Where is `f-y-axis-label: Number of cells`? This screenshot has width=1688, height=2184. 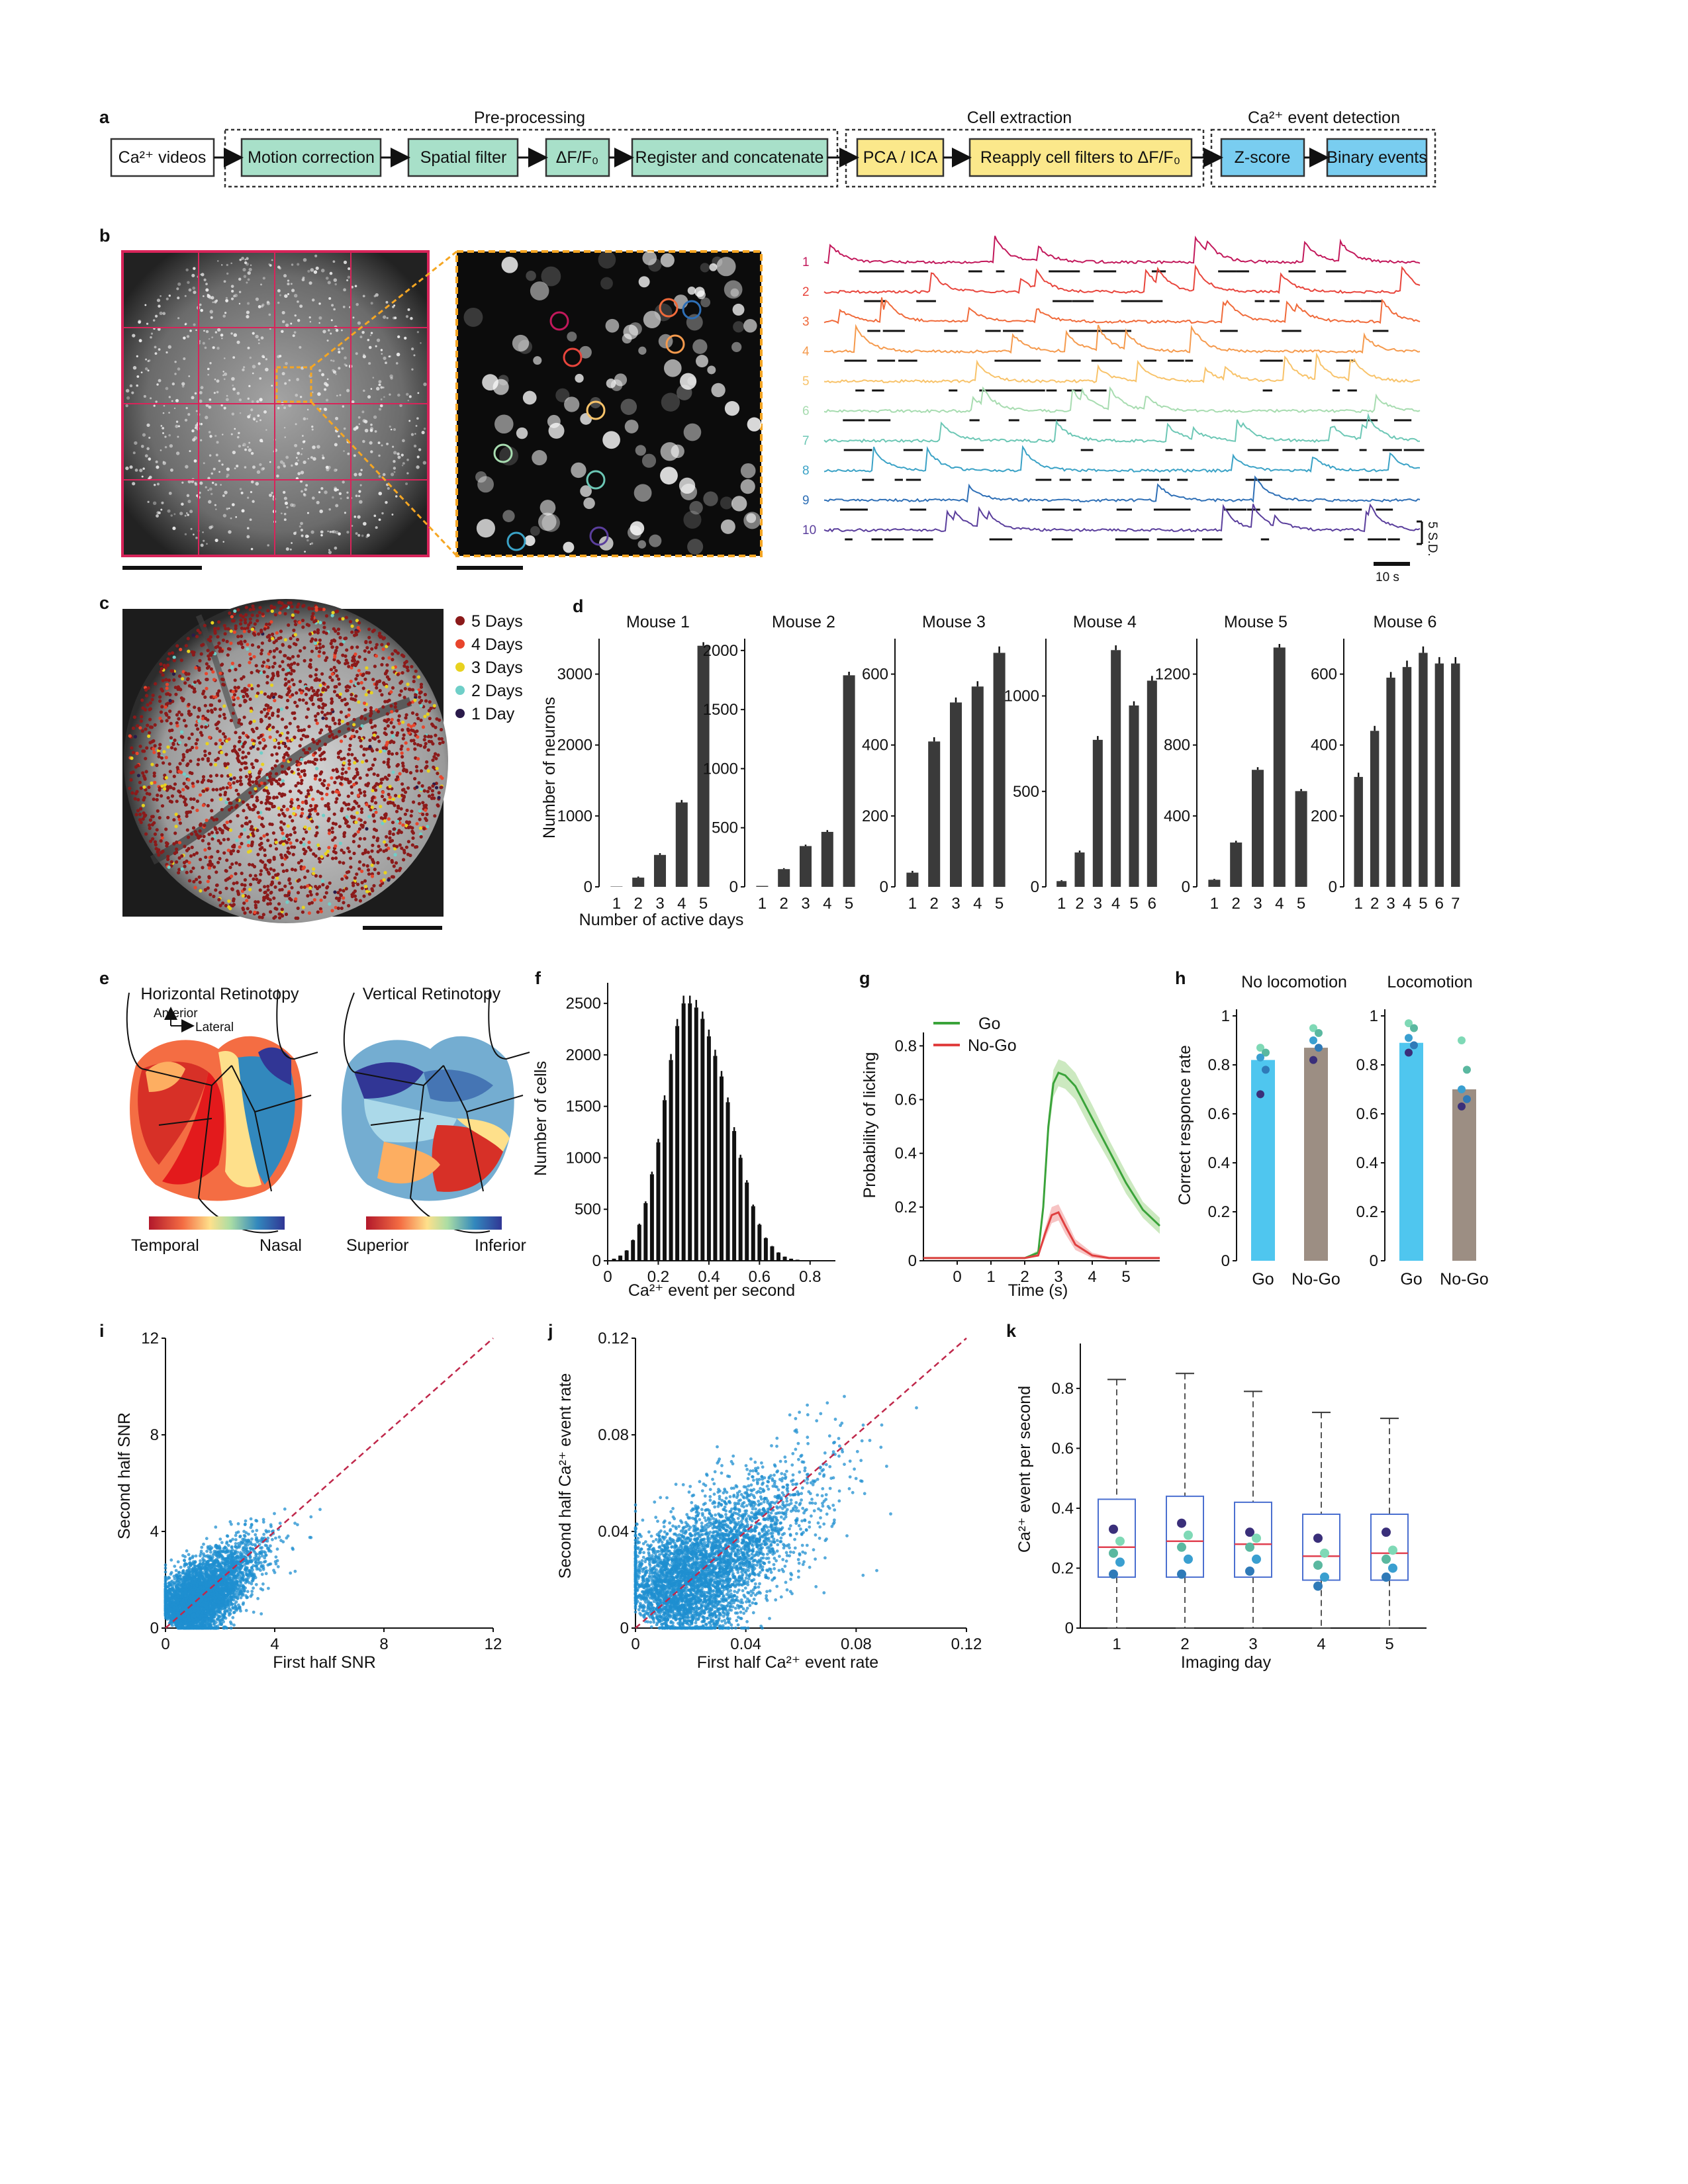
f-y-axis-label: Number of cells is located at coordinates (541, 1118).